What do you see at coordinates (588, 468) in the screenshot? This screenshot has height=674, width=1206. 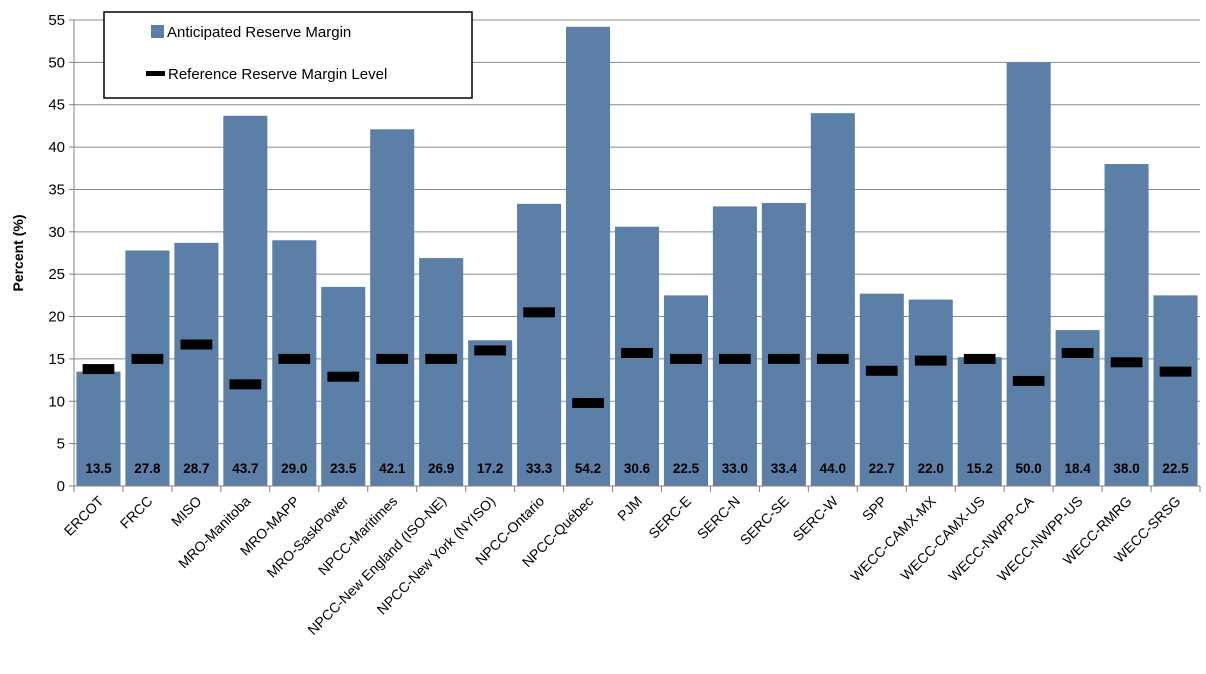 I see `data-label: 54.2` at bounding box center [588, 468].